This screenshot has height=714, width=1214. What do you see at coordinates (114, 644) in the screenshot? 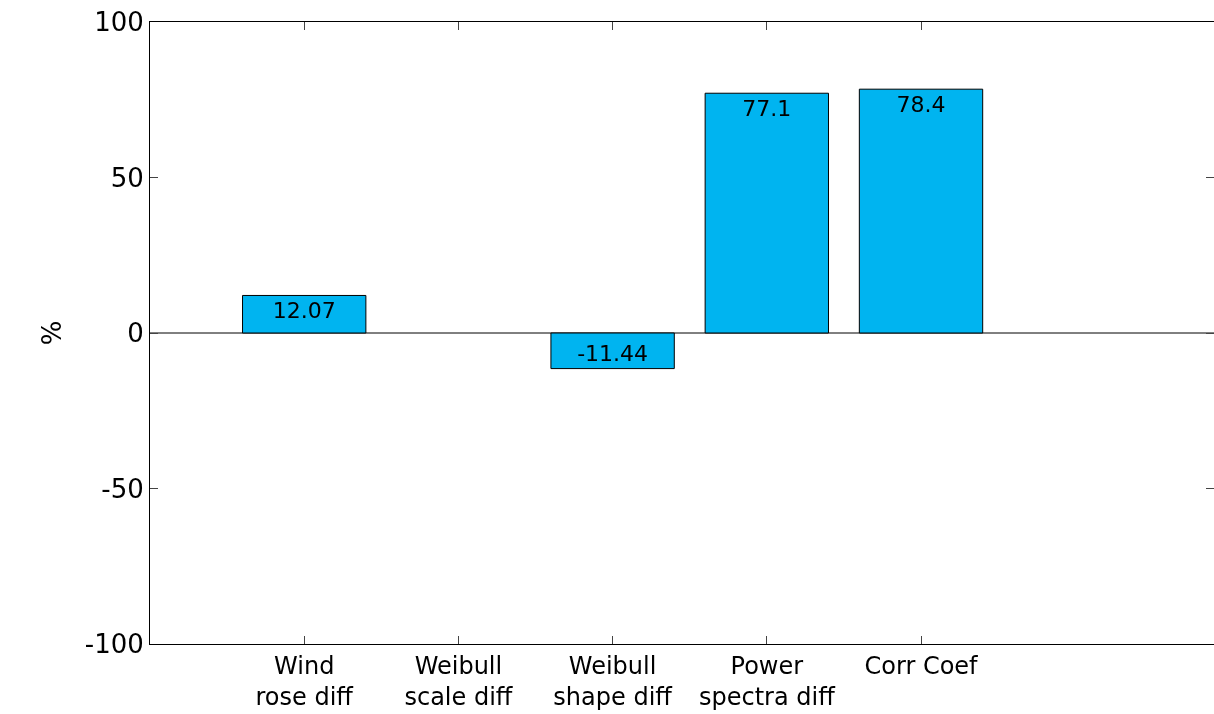
I see `y-tick-label: -100` at bounding box center [114, 644].